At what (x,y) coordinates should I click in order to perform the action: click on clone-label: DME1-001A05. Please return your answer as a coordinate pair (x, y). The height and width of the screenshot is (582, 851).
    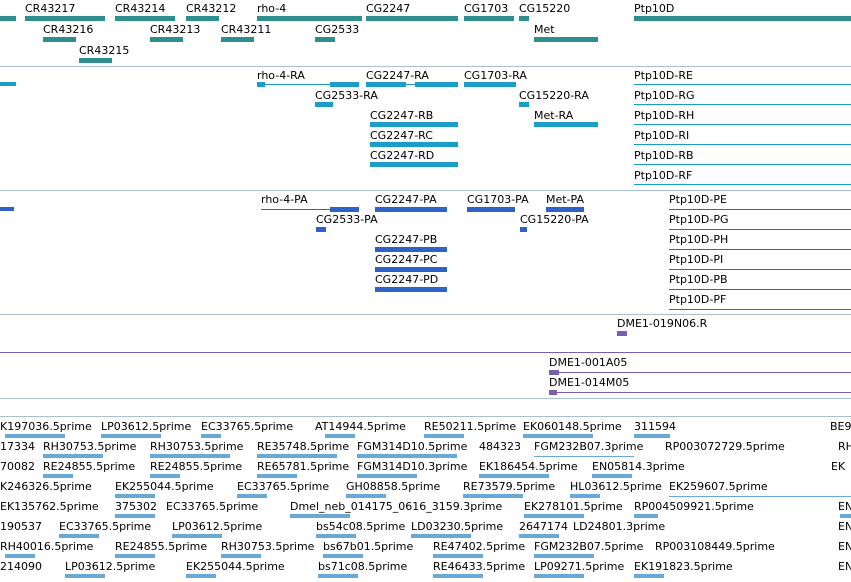
    Looking at the image, I should click on (588, 362).